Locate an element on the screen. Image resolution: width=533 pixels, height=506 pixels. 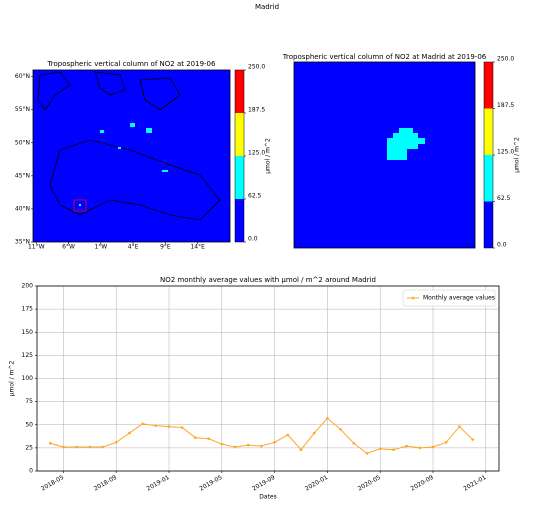
y-tick-label: 125 is located at coordinates (28, 355).